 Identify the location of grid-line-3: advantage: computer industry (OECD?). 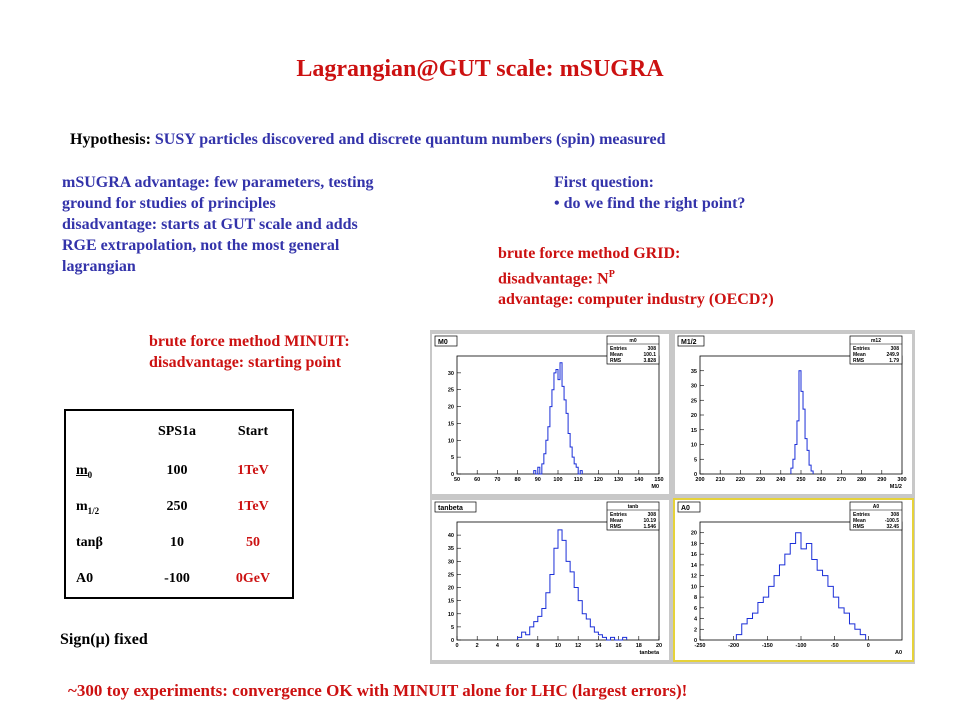
(636, 300).